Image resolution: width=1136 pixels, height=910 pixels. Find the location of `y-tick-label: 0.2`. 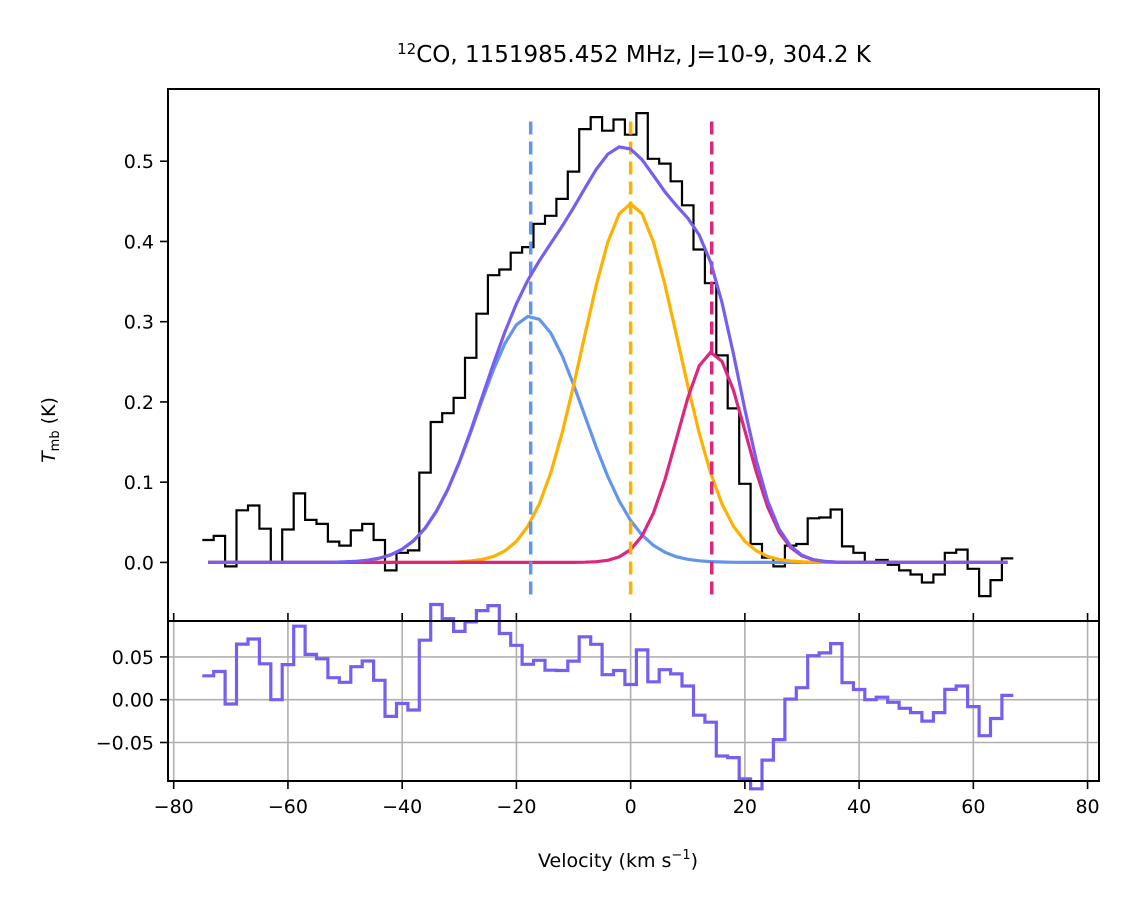

y-tick-label: 0.2 is located at coordinates (139, 403).